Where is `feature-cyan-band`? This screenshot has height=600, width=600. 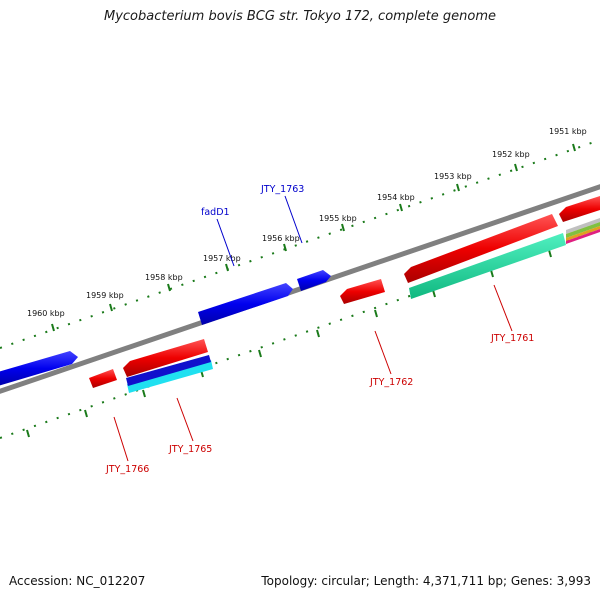 feature-cyan-band is located at coordinates (170, 376).